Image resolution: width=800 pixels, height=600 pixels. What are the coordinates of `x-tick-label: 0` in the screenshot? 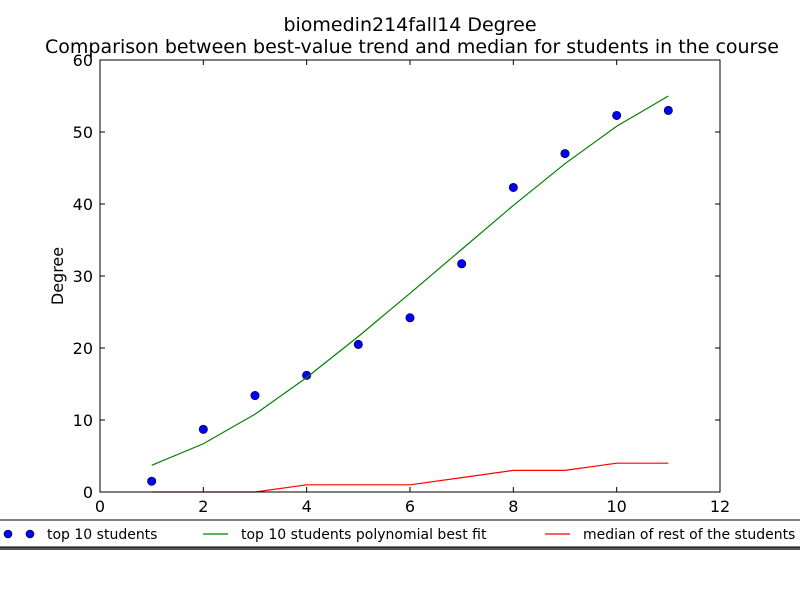 It's located at (100, 506).